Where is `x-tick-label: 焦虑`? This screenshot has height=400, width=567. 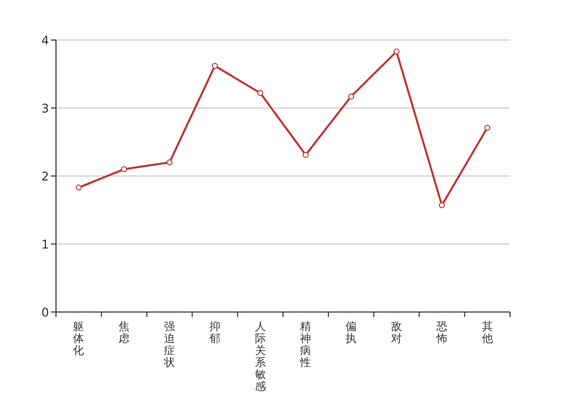 x-tick-label: 焦虑 is located at coordinates (124, 332).